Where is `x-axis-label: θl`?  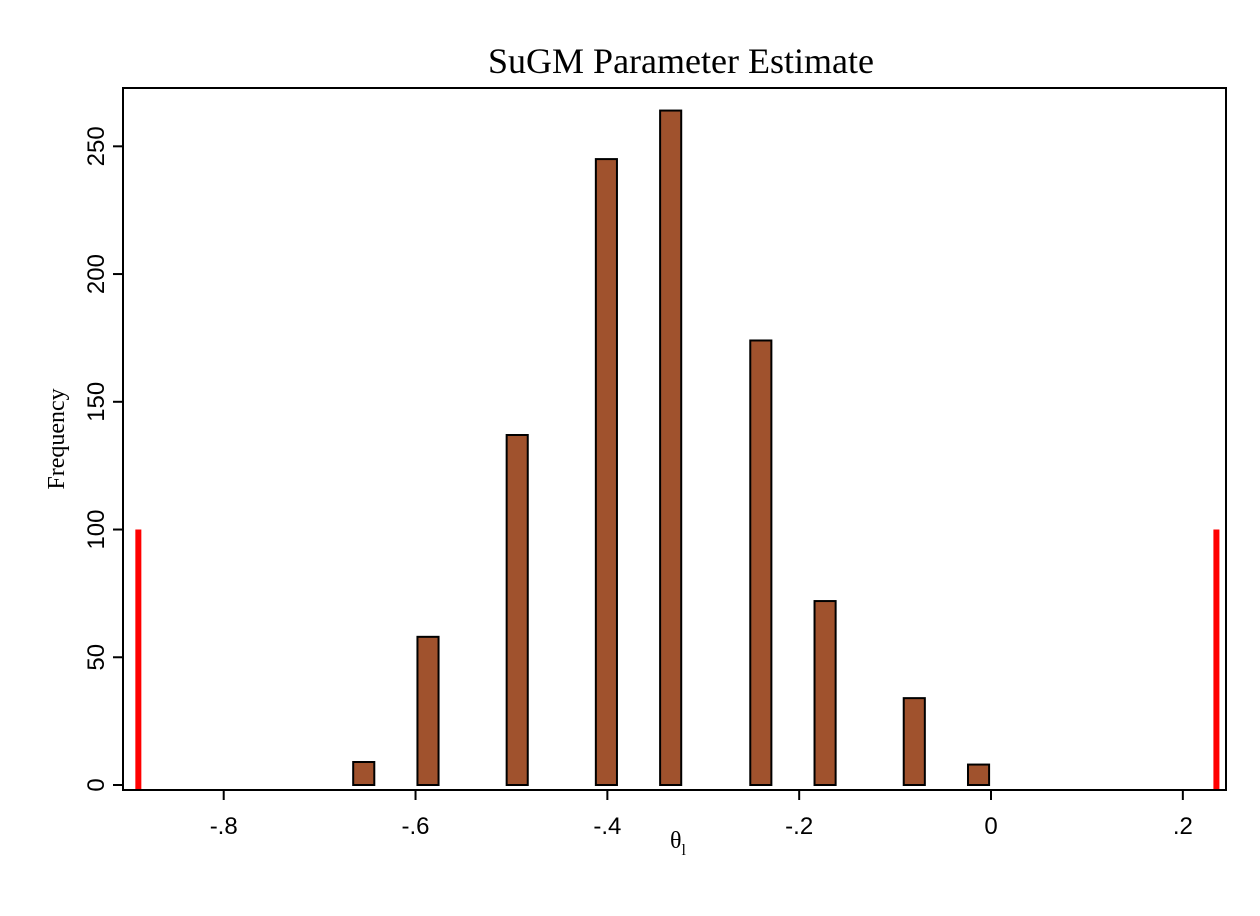 x-axis-label: θl is located at coordinates (678, 843).